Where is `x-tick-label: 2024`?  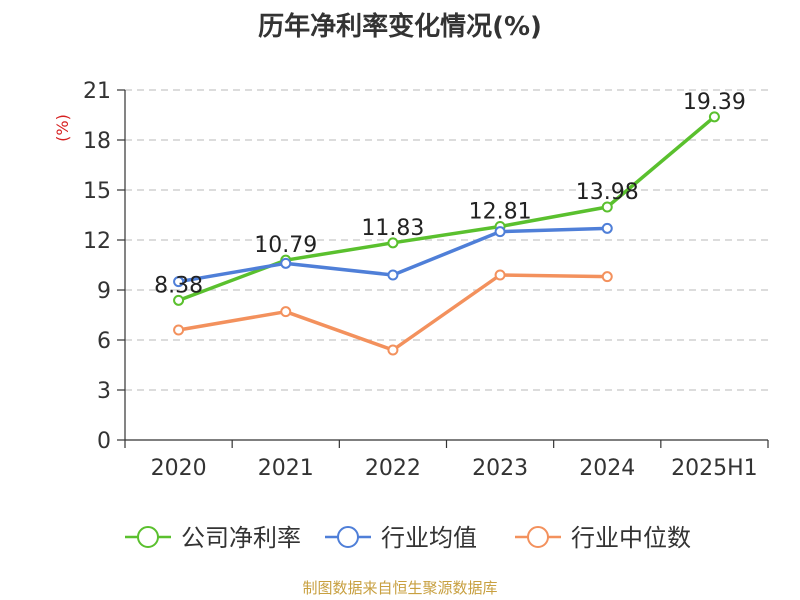
x-tick-label: 2024 is located at coordinates (607, 468).